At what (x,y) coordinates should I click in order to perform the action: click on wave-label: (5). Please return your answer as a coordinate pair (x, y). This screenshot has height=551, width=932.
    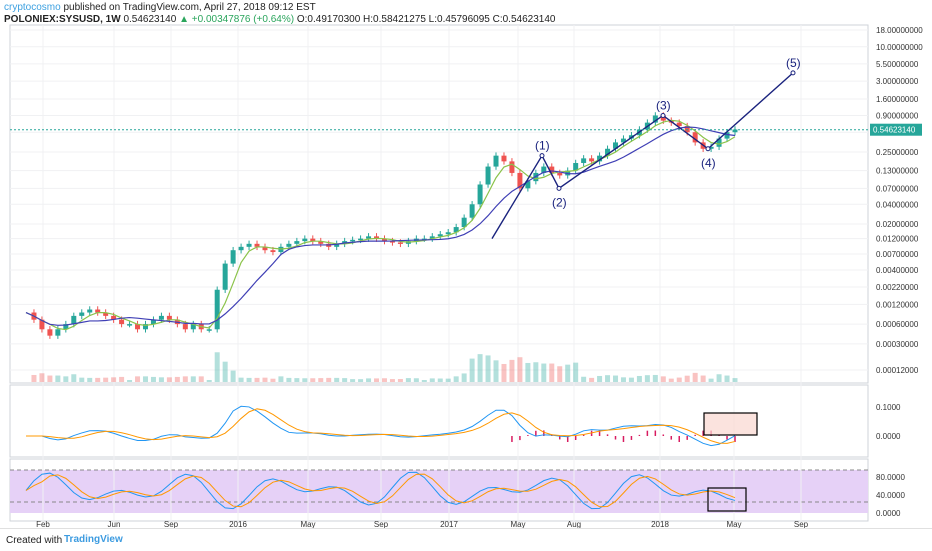
    Looking at the image, I should click on (793, 63).